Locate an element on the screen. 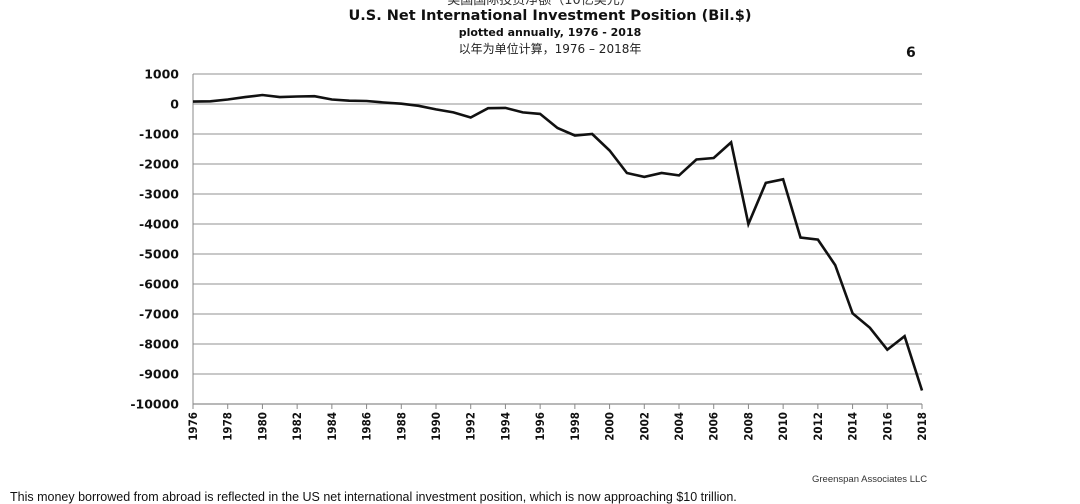  y-tick-label: 1000 is located at coordinates (161, 74).